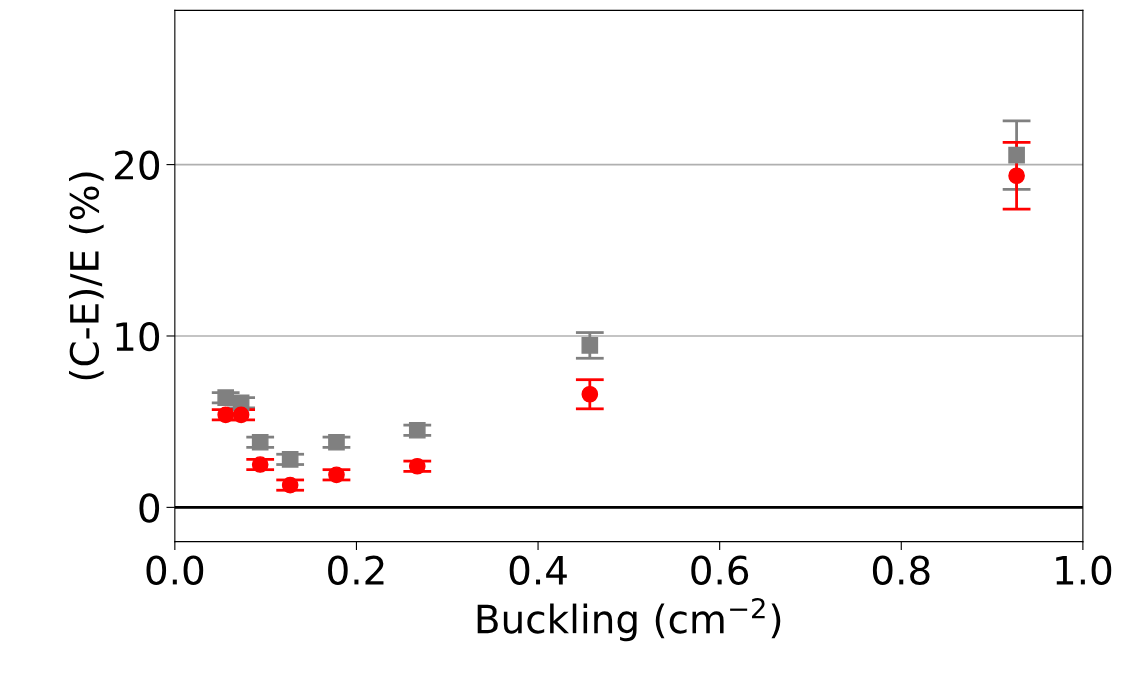 This screenshot has height=690, width=1128. What do you see at coordinates (149, 508) in the screenshot?
I see `y-tick-label: 0` at bounding box center [149, 508].